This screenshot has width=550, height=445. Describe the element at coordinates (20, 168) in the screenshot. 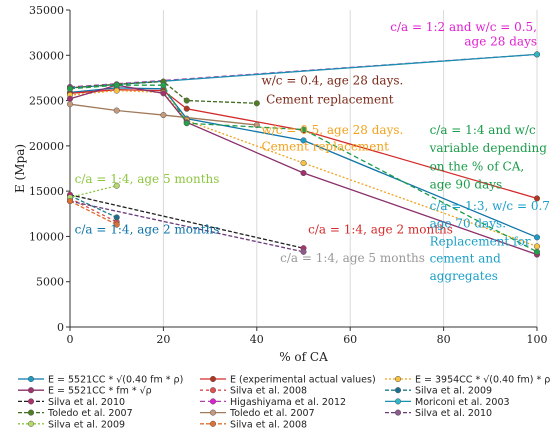

I see `y-axis-label: E (Mpa)` at that location.